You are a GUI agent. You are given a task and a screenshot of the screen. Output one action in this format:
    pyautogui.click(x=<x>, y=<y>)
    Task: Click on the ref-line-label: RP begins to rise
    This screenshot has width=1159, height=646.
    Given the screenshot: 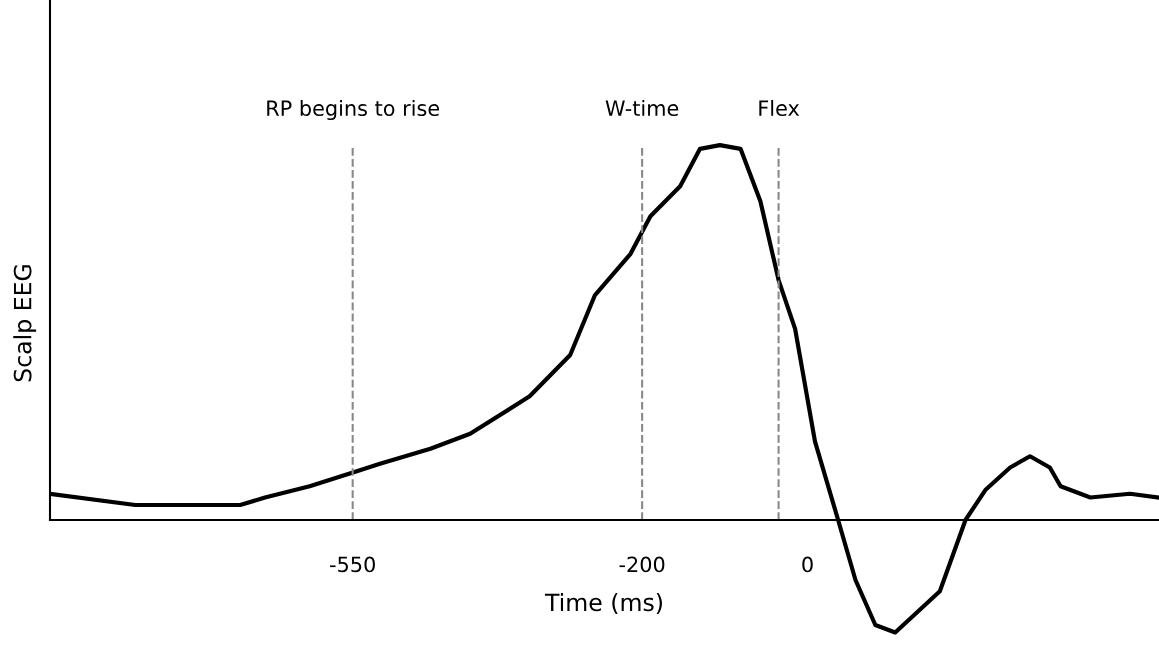 What is the action you would take?
    pyautogui.click(x=353, y=110)
    